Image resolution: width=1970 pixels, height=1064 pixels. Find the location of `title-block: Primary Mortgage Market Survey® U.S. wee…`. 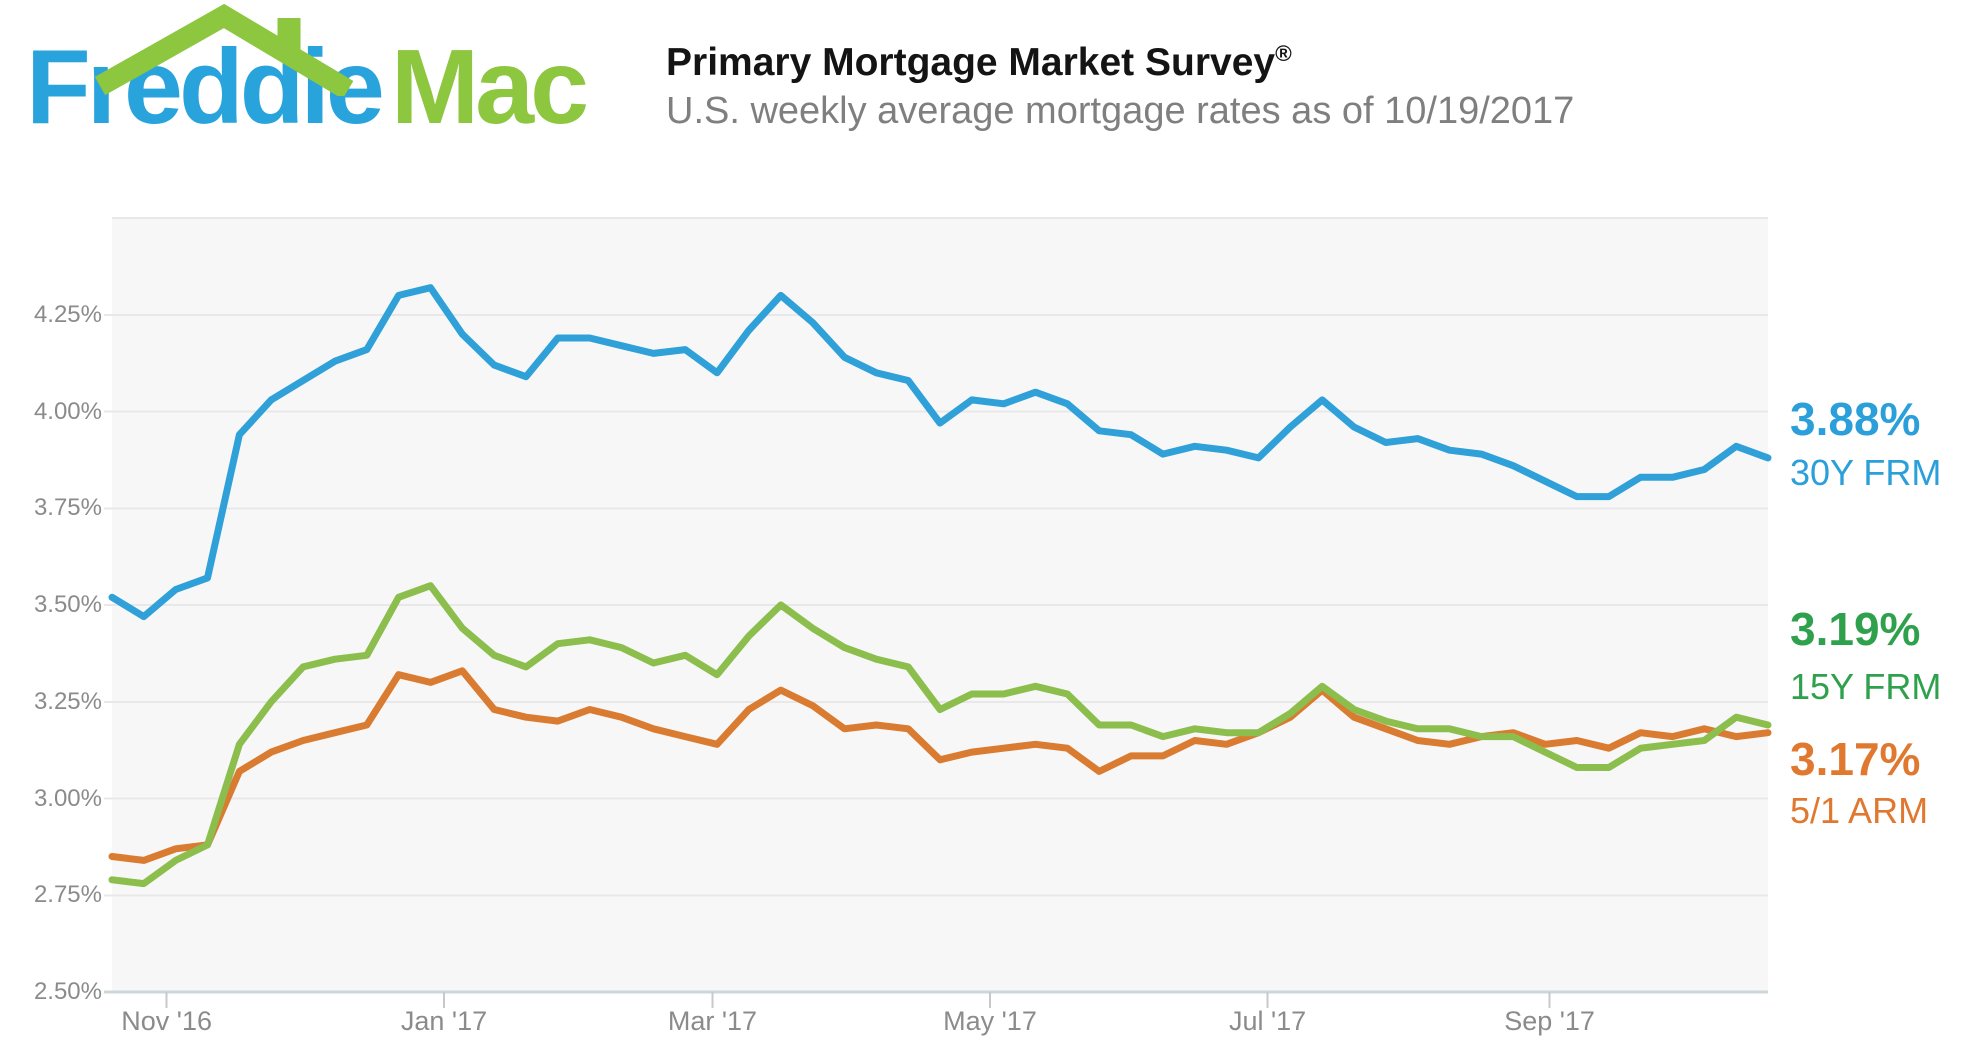

title-block: Primary Mortgage Market Survey® U.S. wee… is located at coordinates (1120, 82).